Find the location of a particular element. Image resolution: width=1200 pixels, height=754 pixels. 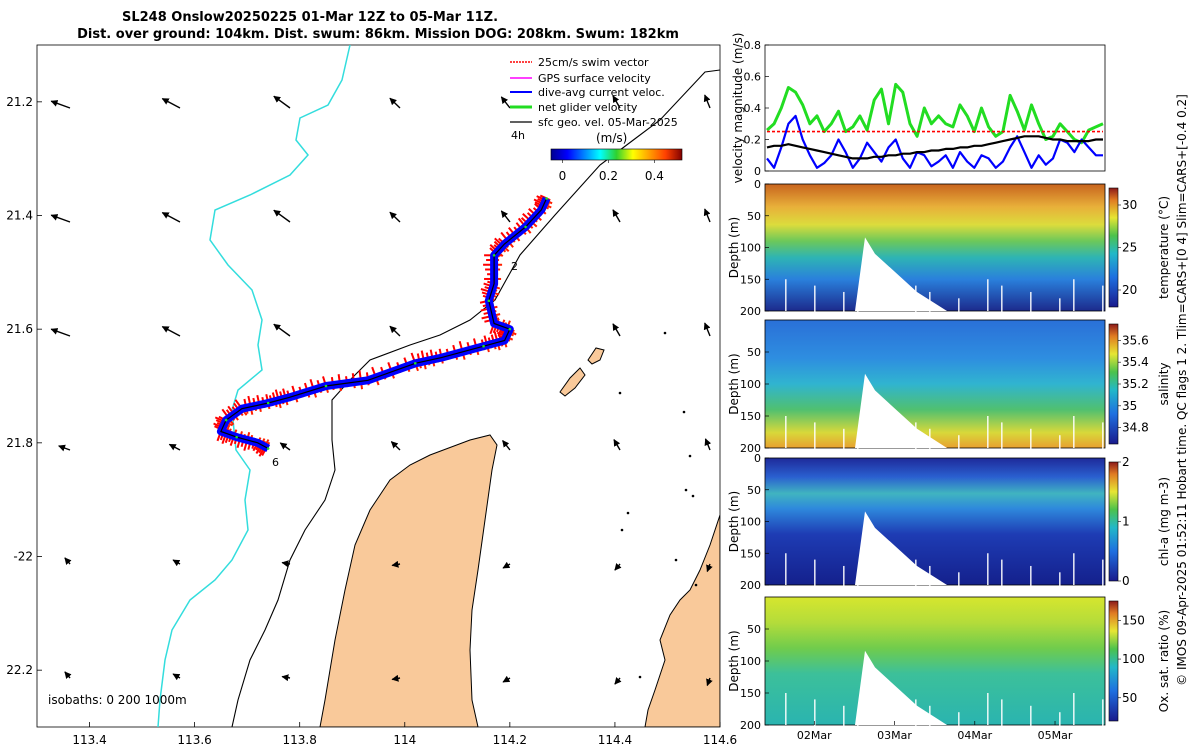

speed-colorbar is located at coordinates (616, 154).